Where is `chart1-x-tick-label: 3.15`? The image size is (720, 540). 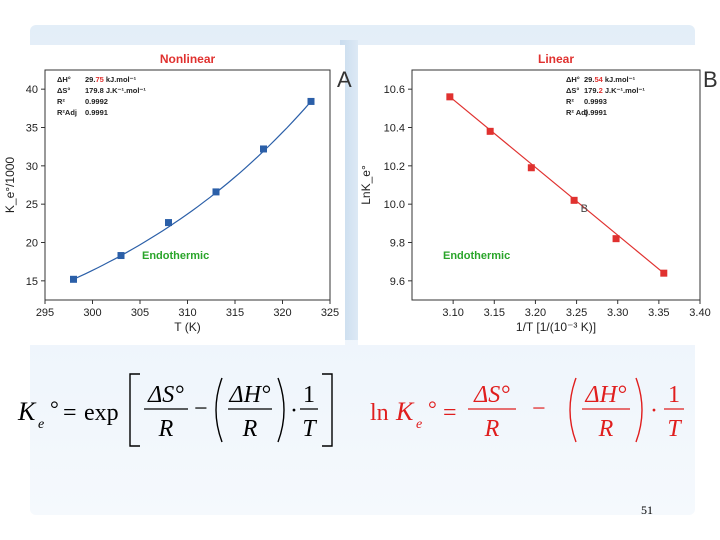
chart1-x-tick-label: 3.15 is located at coordinates (494, 313).